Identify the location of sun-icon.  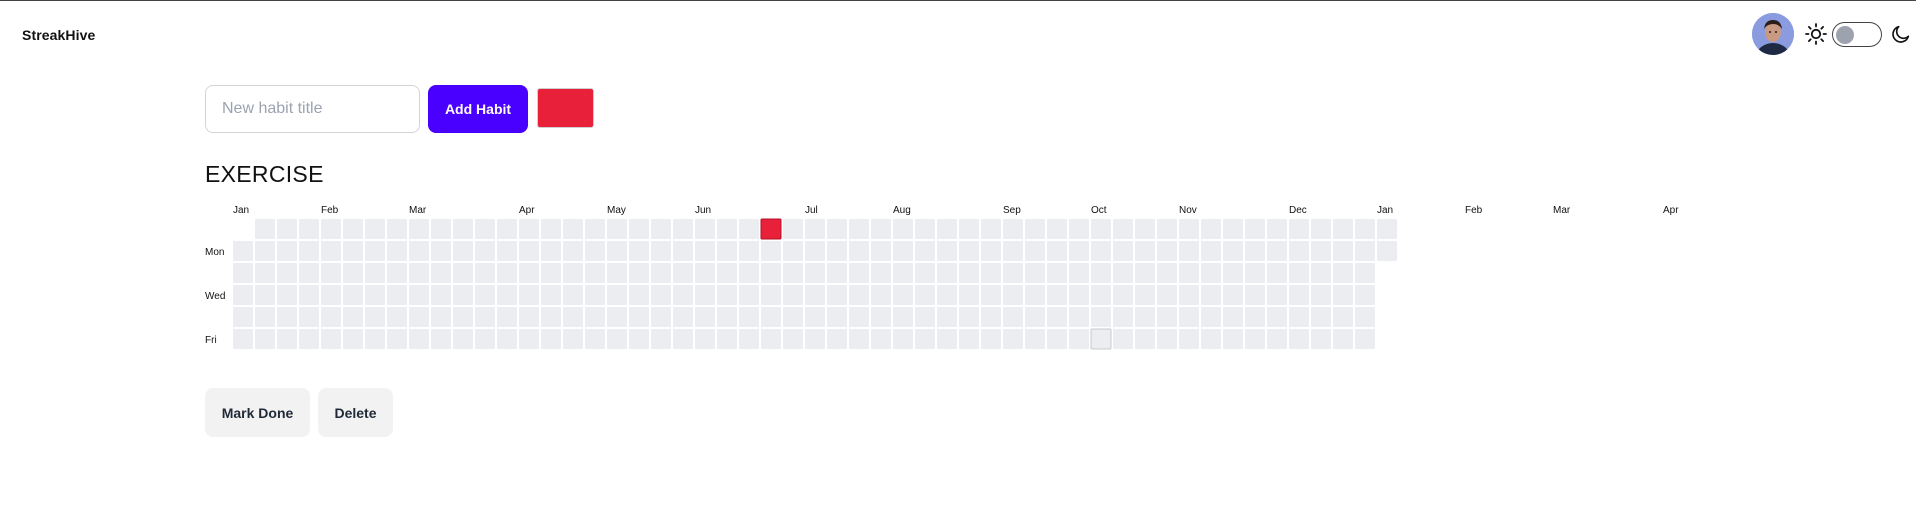
(1816, 34).